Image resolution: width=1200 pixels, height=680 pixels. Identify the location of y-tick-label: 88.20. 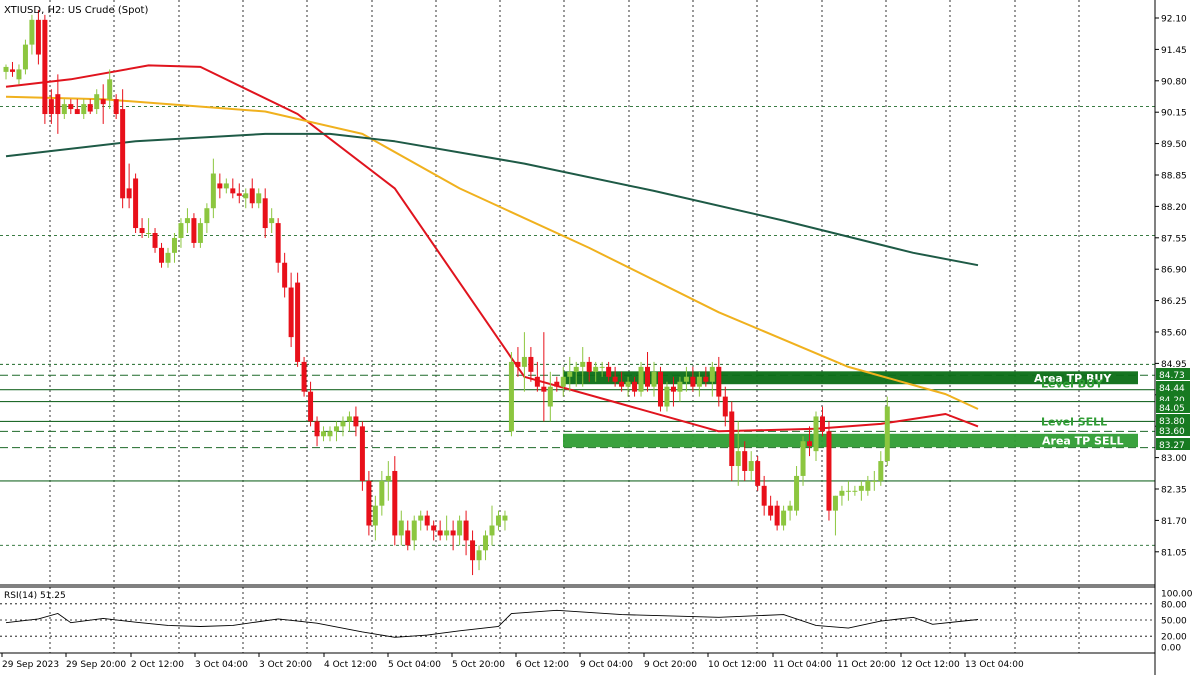
(1174, 208).